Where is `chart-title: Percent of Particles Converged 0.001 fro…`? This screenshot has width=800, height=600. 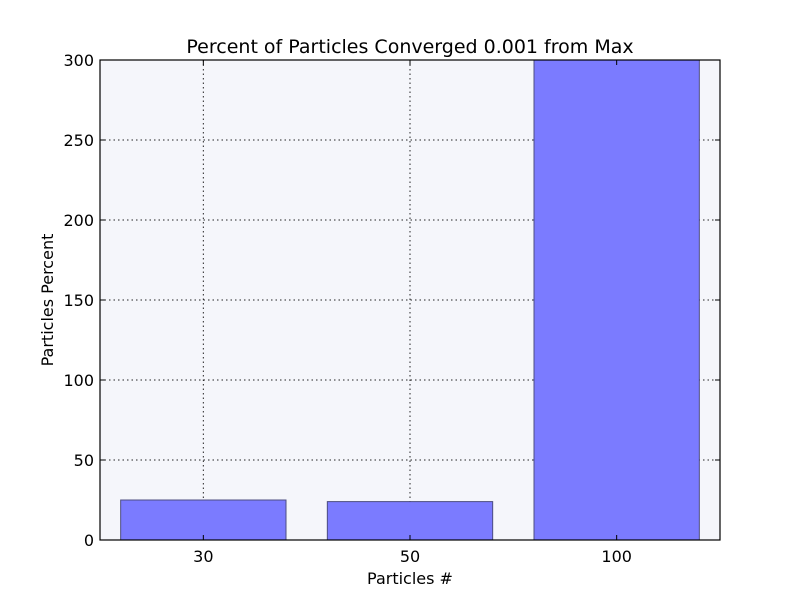 chart-title: Percent of Particles Converged 0.001 fro… is located at coordinates (409, 47).